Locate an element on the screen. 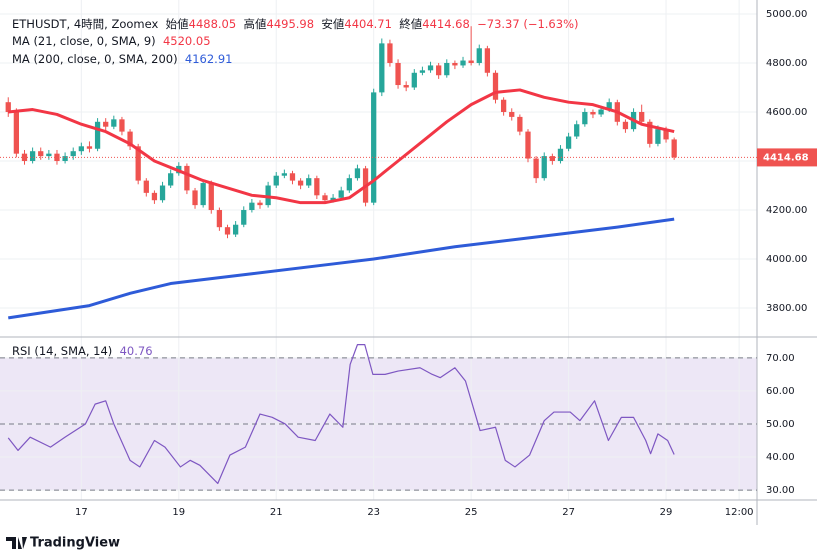  ma200-legend: MA (200, close, 0, SMA, 200) 4162.91 is located at coordinates (122, 59).